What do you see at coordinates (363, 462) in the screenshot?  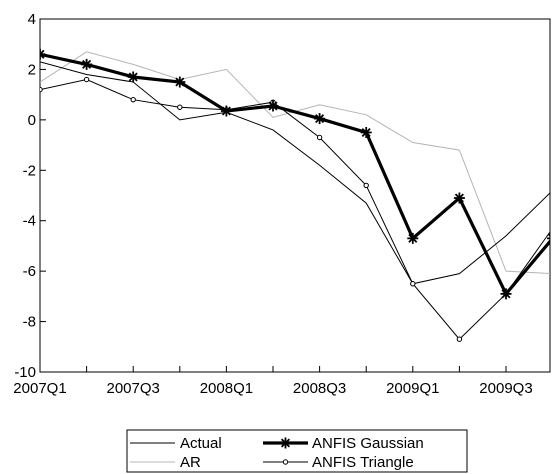 I see `legend-label-anfis-triangle: ANFIS Triangle` at bounding box center [363, 462].